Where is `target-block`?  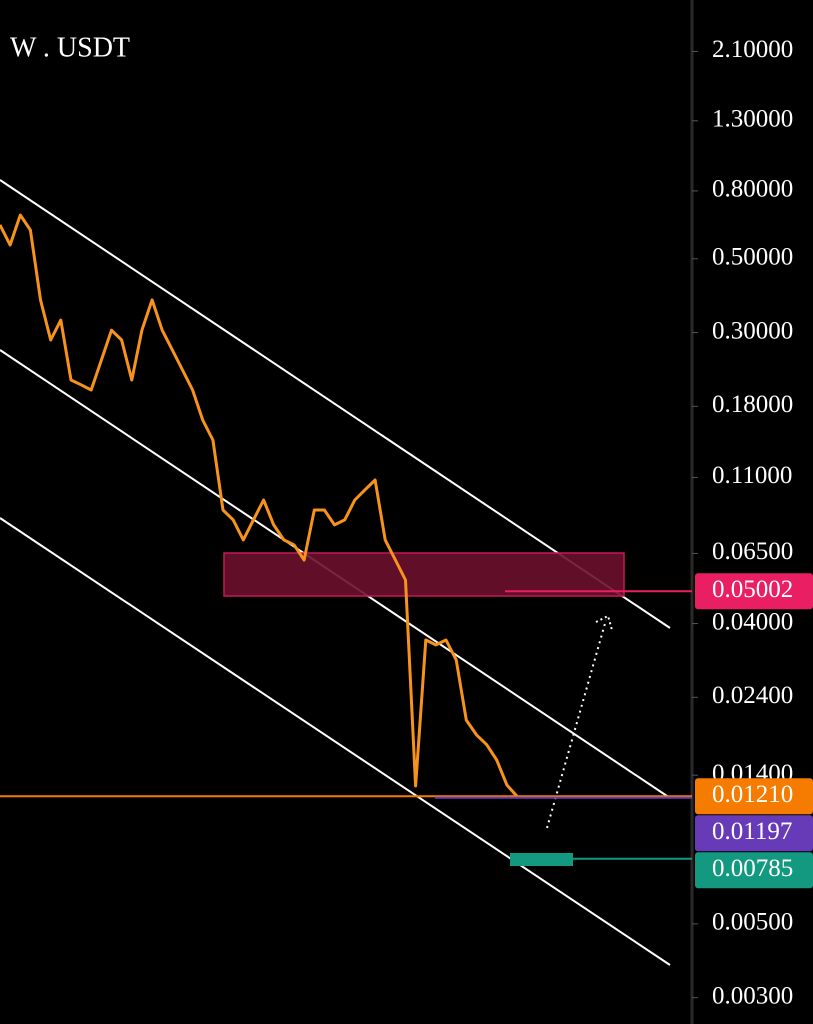 target-block is located at coordinates (541, 859).